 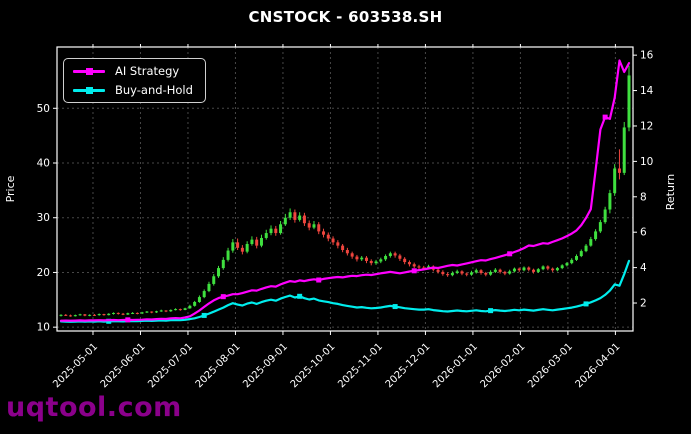 What do you see at coordinates (360, 365) in the screenshot?
I see `svg-text: 2025-11-01` at bounding box center [360, 365].